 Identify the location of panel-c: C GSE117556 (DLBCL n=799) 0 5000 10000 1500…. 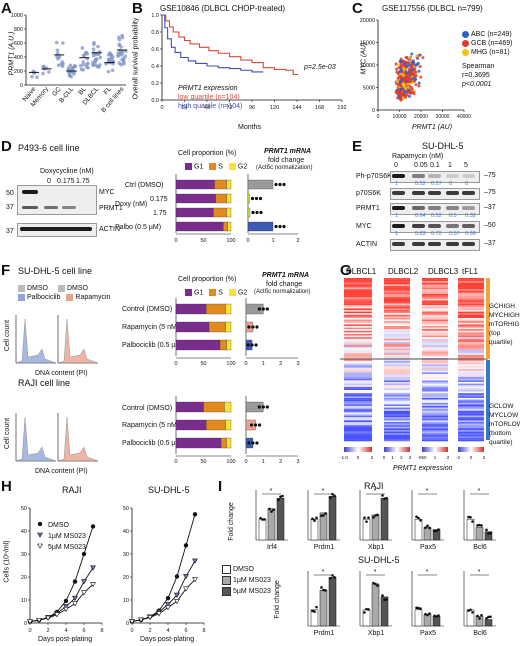
(436, 67).